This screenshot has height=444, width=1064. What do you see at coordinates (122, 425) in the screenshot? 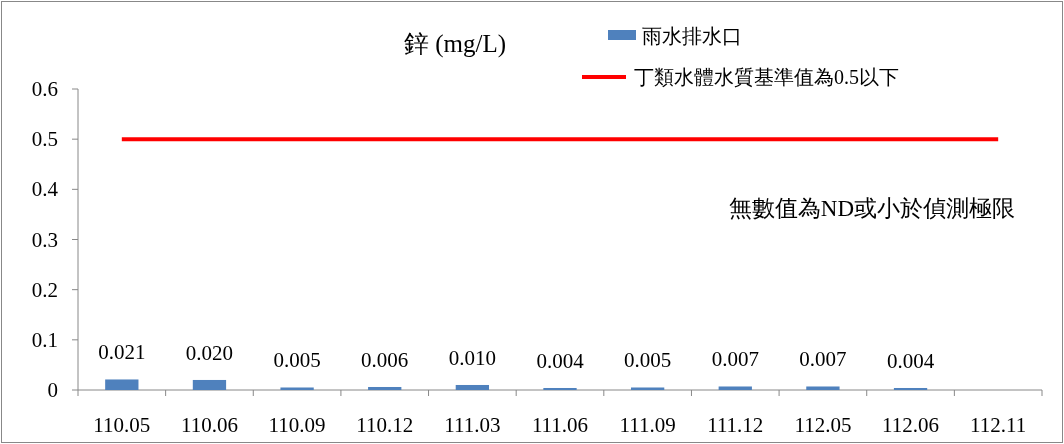
I see `x-tick-label: 110.05` at bounding box center [122, 425].